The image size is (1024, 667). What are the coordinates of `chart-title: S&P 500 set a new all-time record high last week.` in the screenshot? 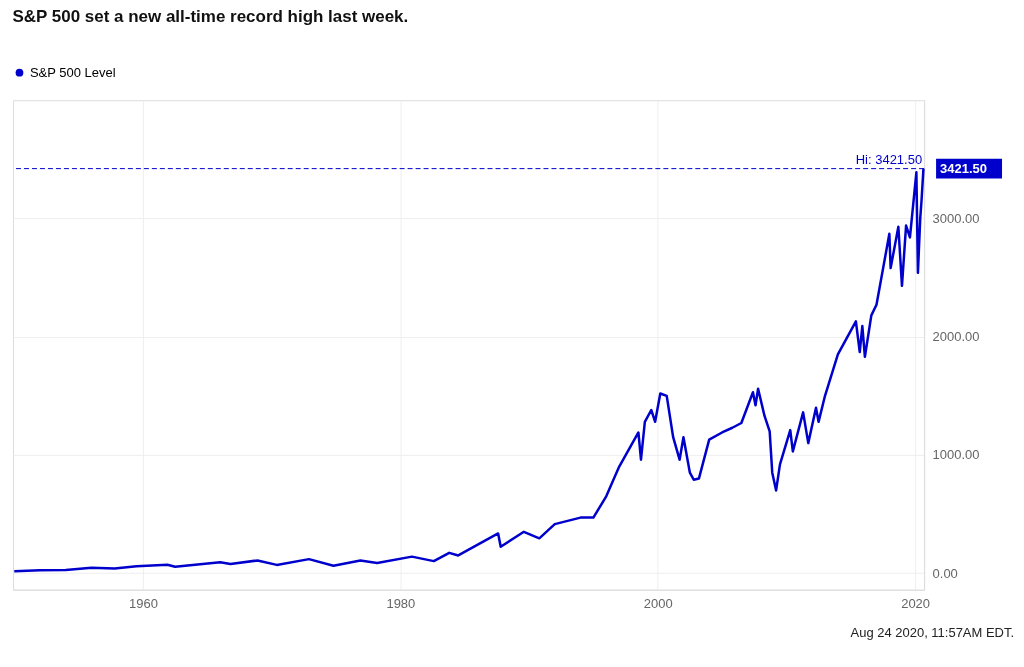 It's located at (210, 17).